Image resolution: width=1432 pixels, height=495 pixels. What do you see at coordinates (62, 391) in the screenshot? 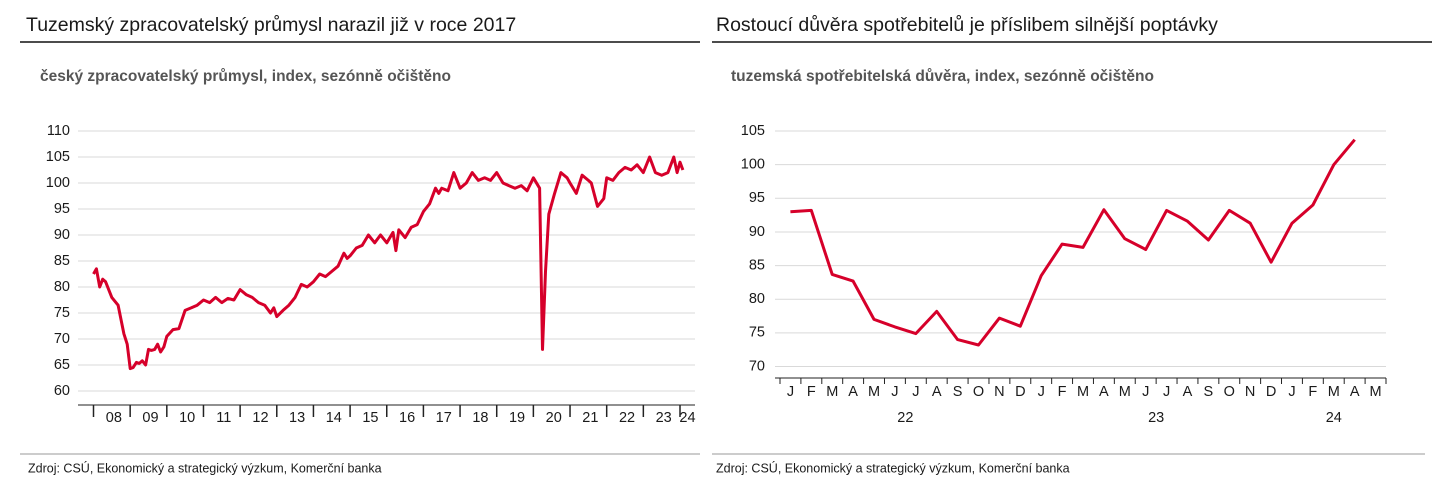
I see `y-tick-label: 60` at bounding box center [62, 391].